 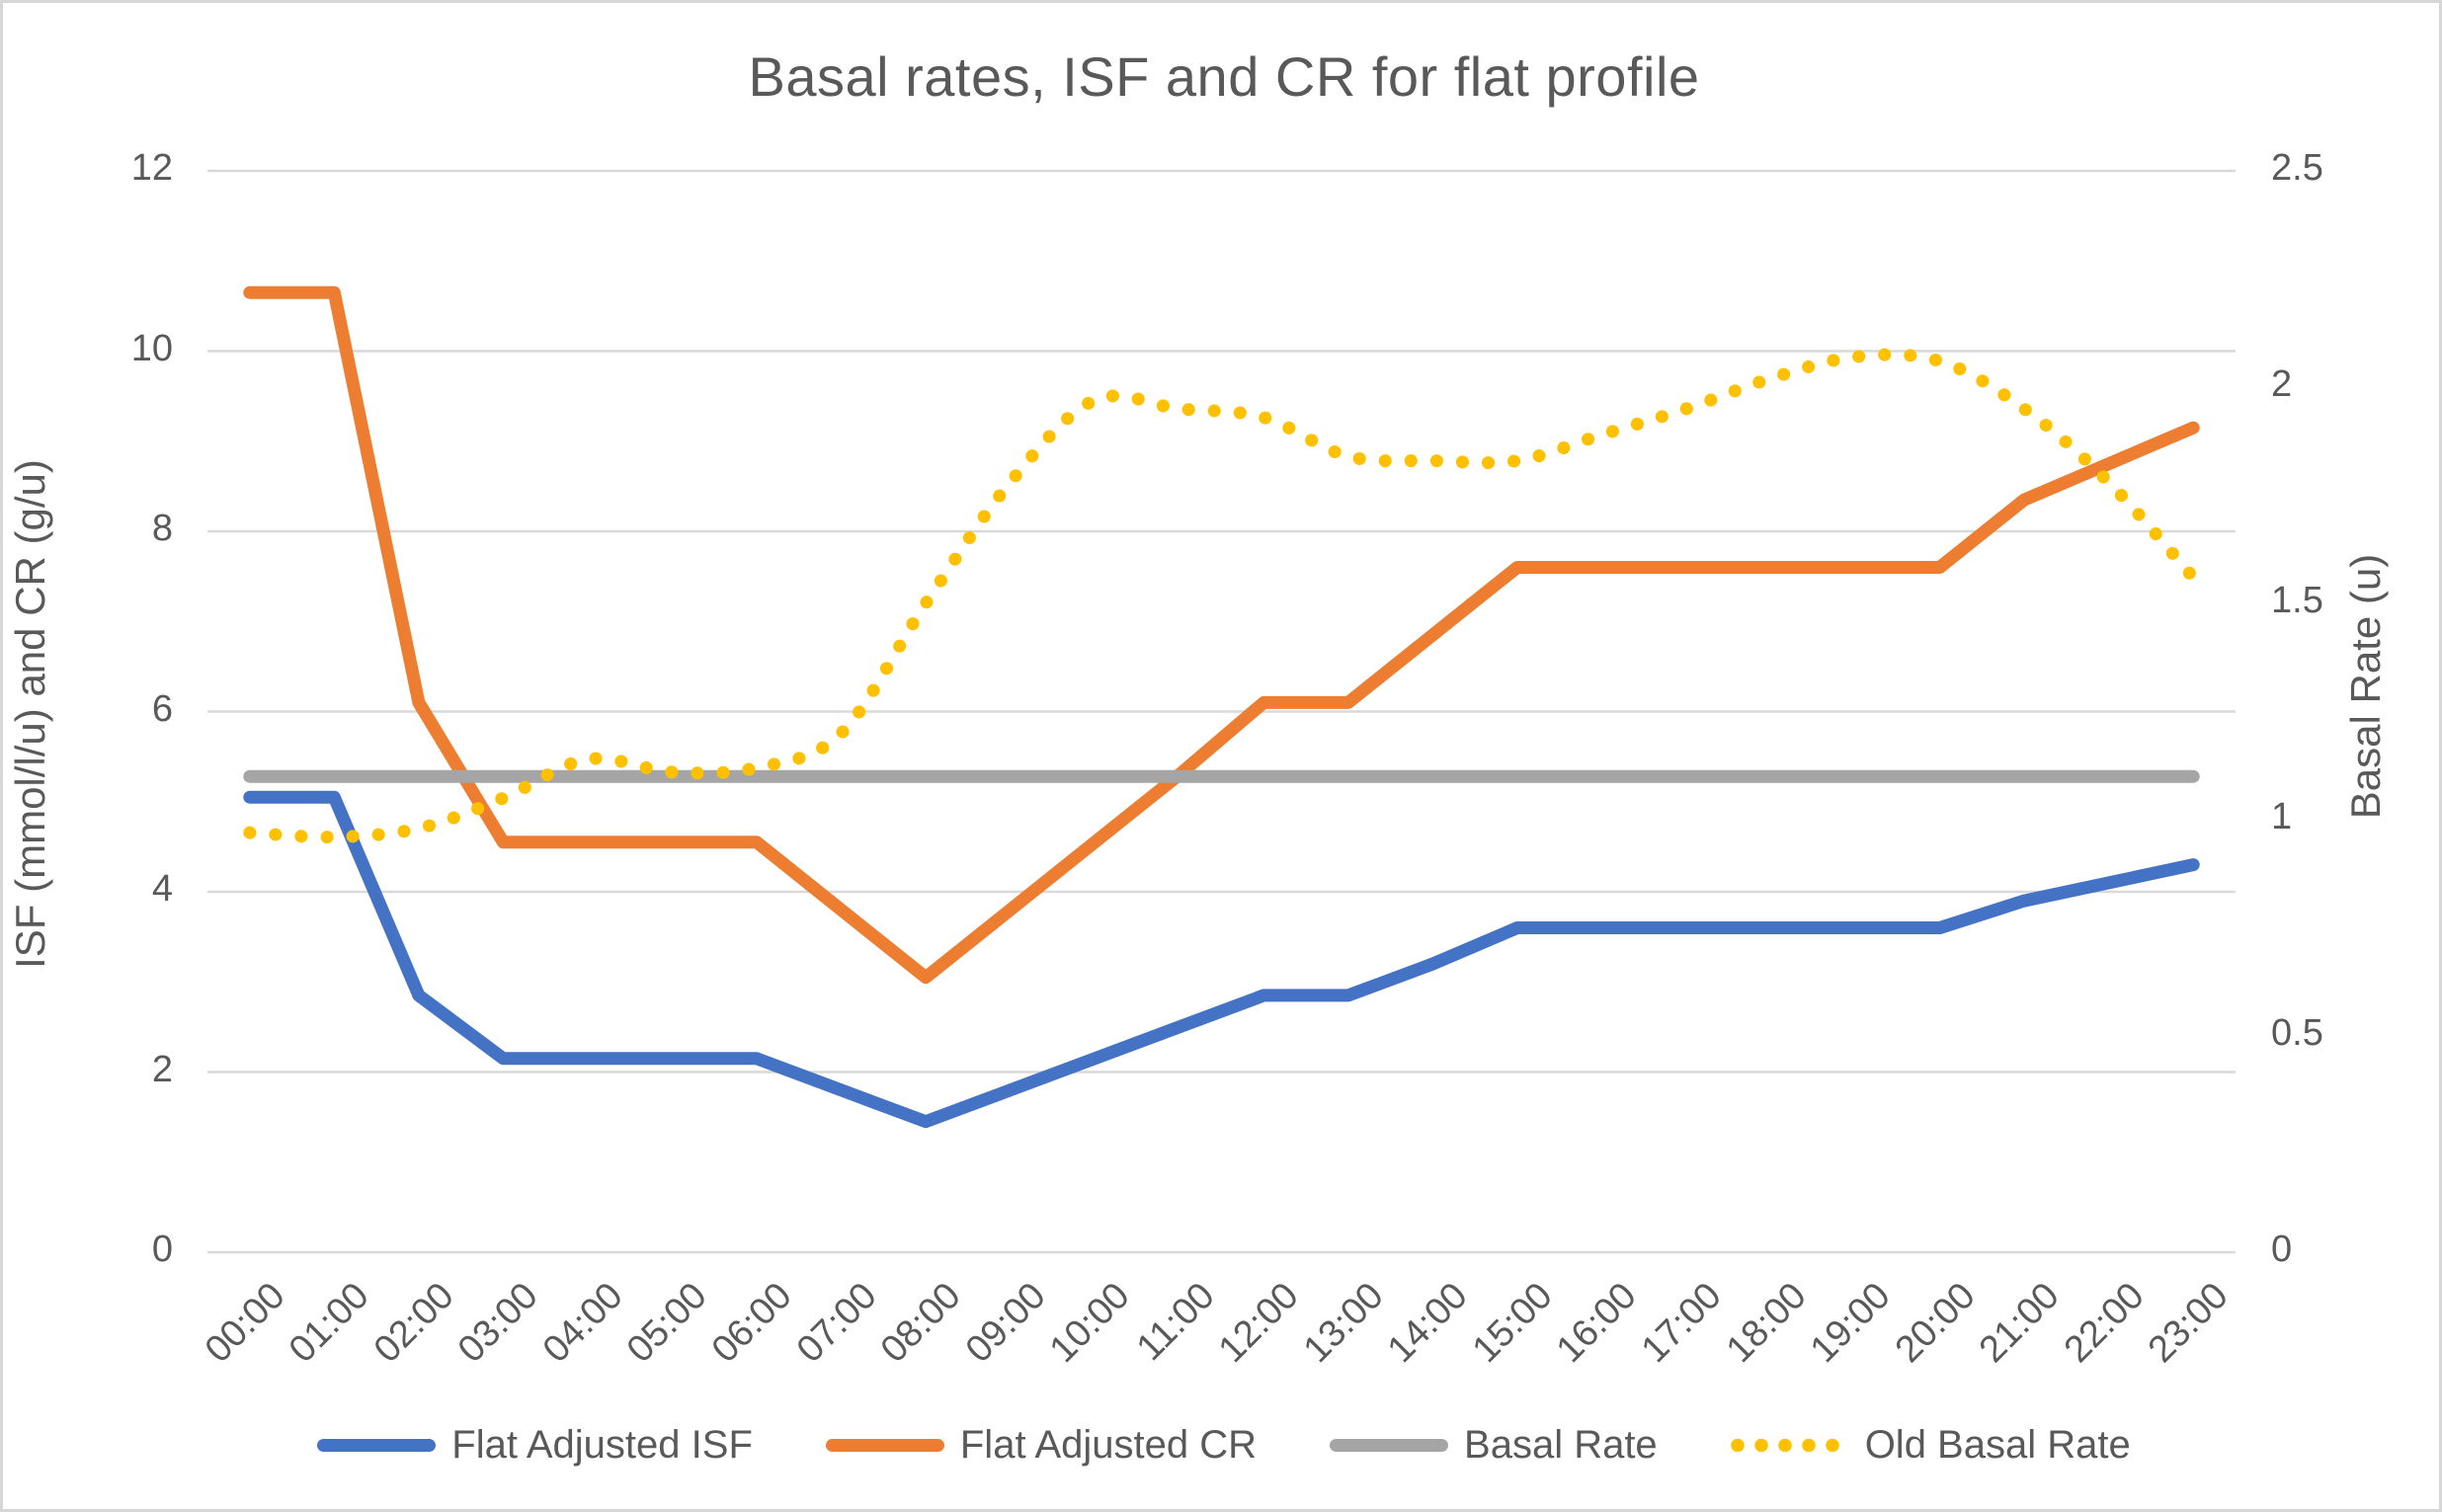 I want to click on left-axis-tick: 8, so click(x=162, y=529).